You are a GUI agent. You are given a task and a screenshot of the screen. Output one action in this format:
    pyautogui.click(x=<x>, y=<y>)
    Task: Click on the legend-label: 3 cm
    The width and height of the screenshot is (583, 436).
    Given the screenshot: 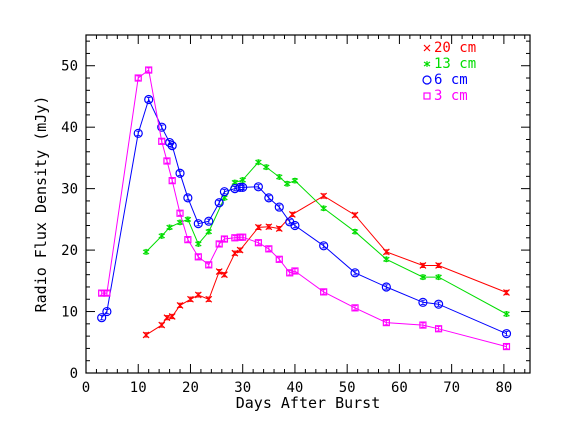 What is the action you would take?
    pyautogui.click(x=451, y=96)
    